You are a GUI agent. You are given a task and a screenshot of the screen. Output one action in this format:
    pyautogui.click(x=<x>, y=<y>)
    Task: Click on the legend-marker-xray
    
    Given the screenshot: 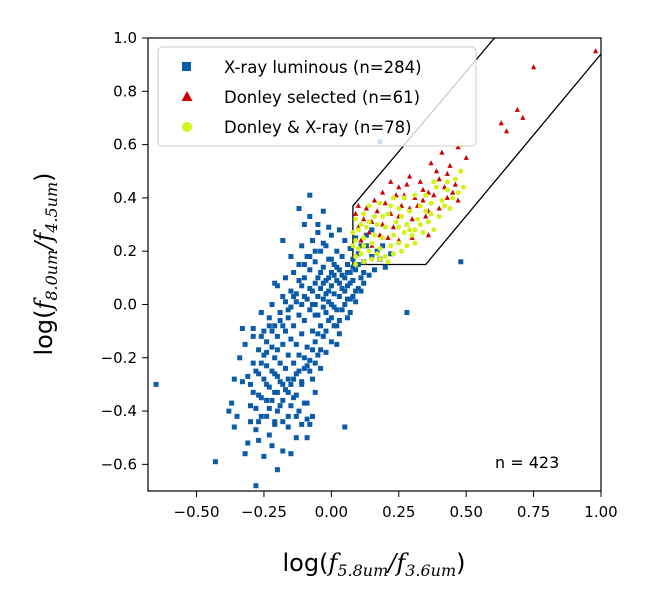 What is the action you would take?
    pyautogui.click(x=186, y=66)
    